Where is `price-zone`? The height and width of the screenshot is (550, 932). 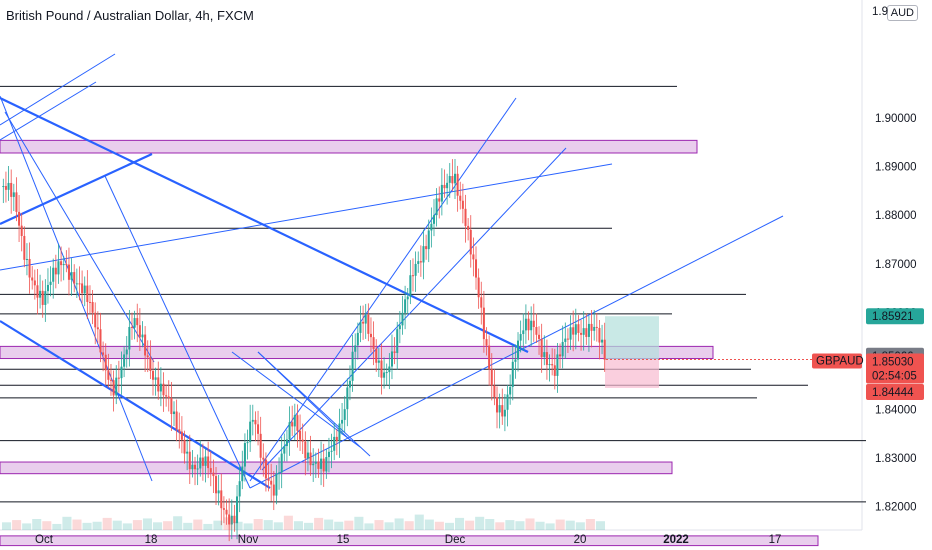
price-zone is located at coordinates (336, 468).